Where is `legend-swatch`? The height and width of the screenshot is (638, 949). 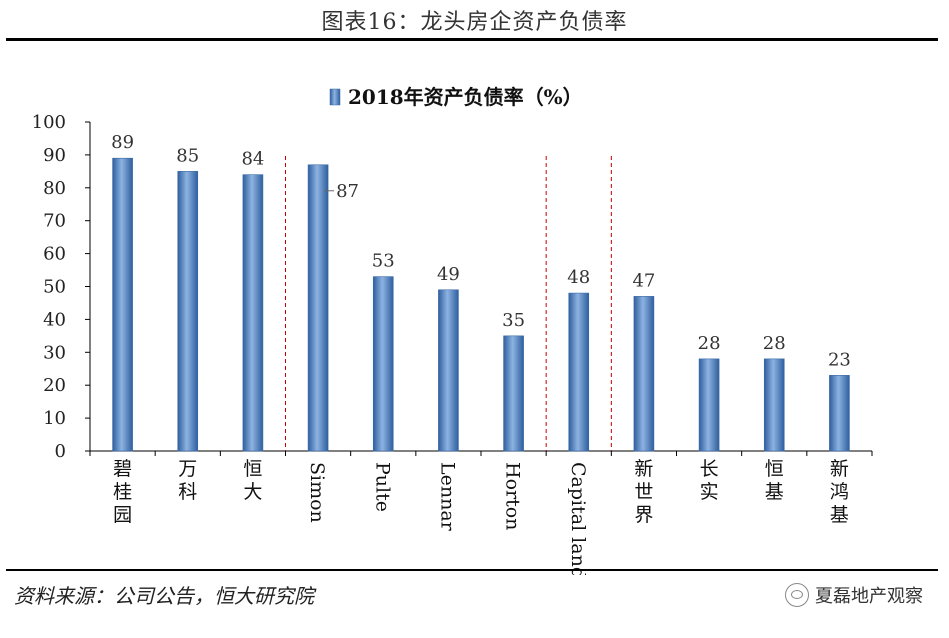
legend-swatch is located at coordinates (335, 97).